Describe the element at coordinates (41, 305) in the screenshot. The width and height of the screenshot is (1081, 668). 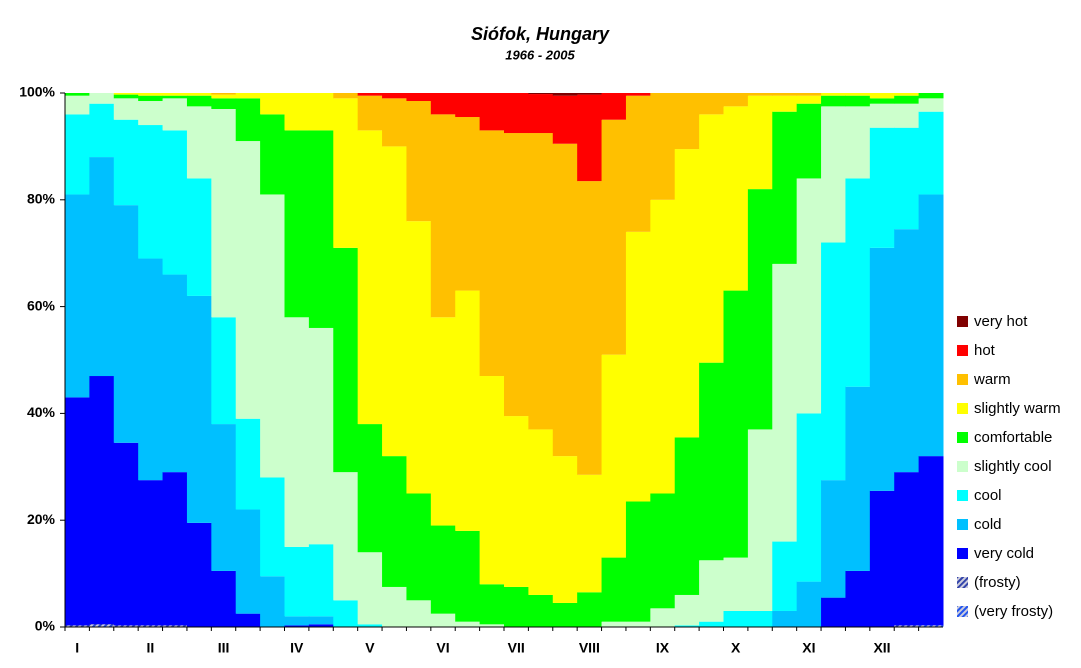
I see `y-tick-label: 60%` at that location.